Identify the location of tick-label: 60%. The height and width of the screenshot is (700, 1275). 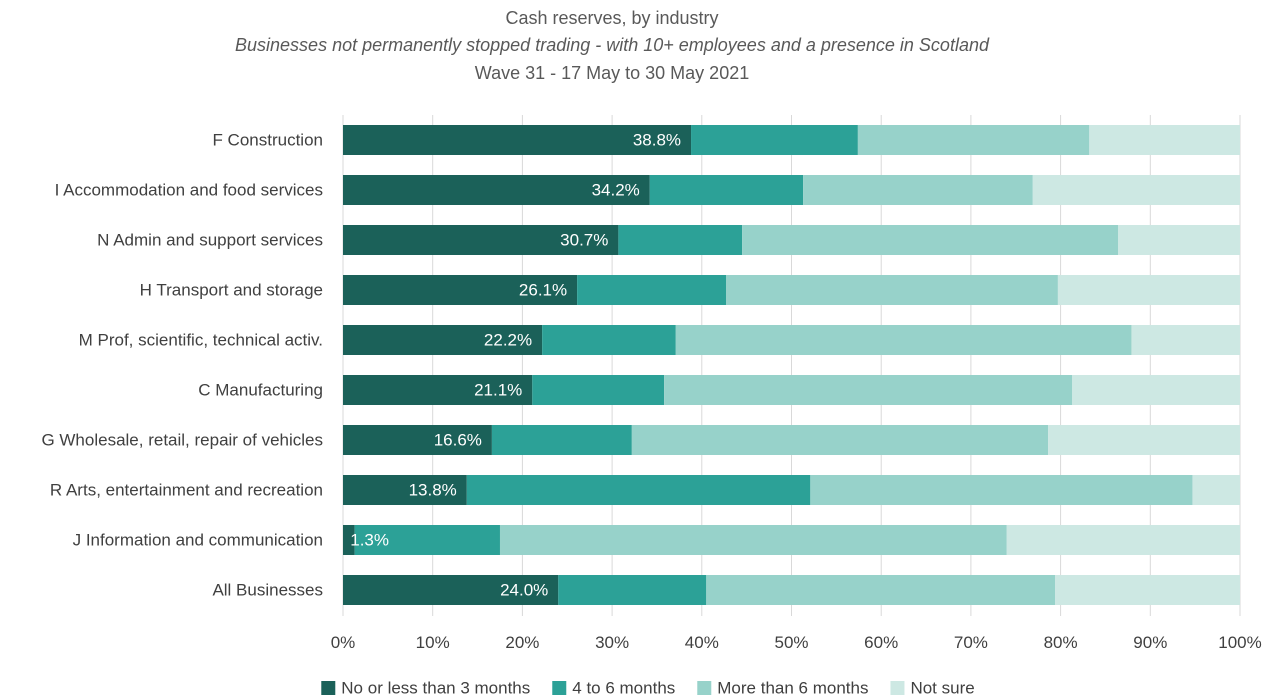
(881, 642).